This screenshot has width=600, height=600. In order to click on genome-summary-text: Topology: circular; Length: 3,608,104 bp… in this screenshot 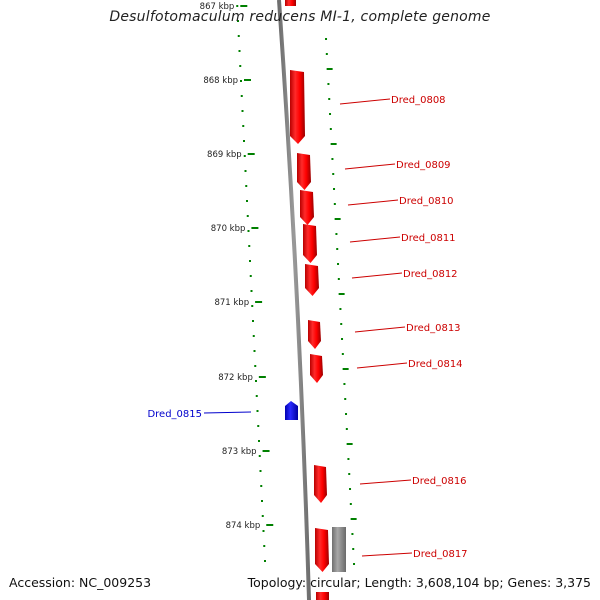, I will do `click(419, 582)`.